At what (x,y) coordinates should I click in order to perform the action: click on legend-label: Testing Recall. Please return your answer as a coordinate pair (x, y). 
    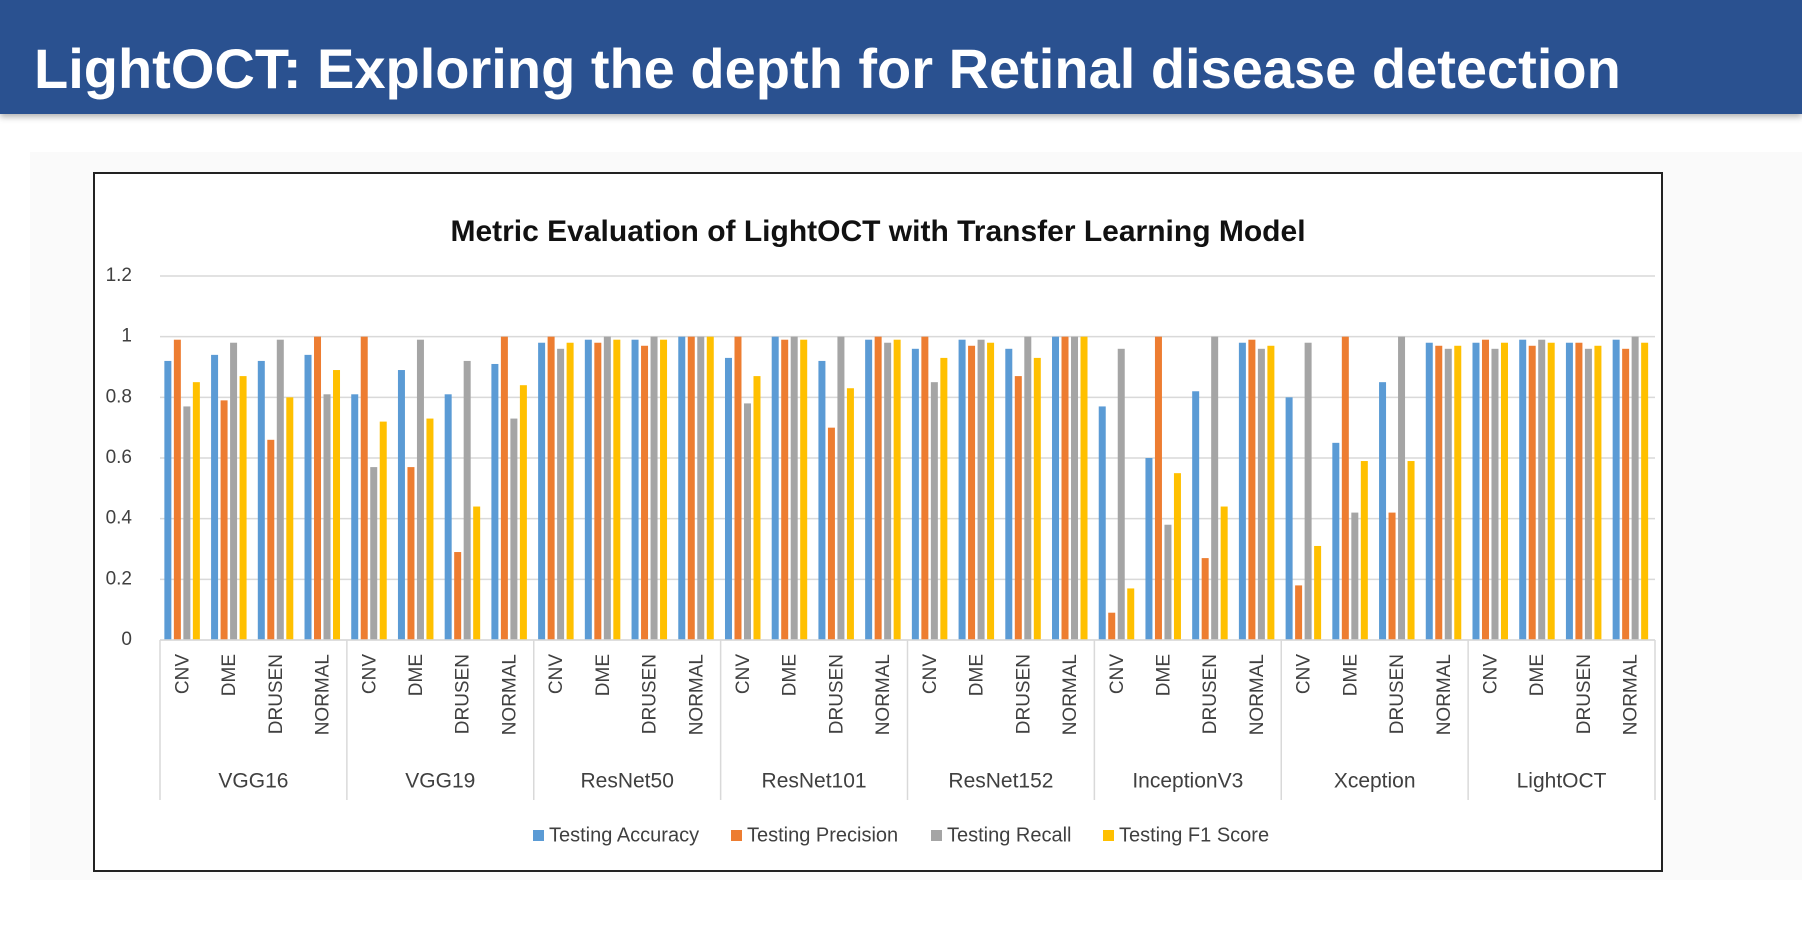
    Looking at the image, I should click on (1009, 835).